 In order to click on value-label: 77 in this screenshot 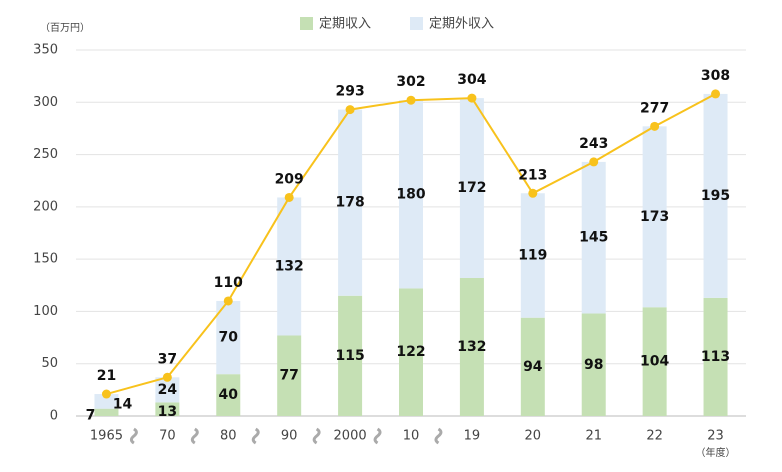, I will do `click(288, 376)`.